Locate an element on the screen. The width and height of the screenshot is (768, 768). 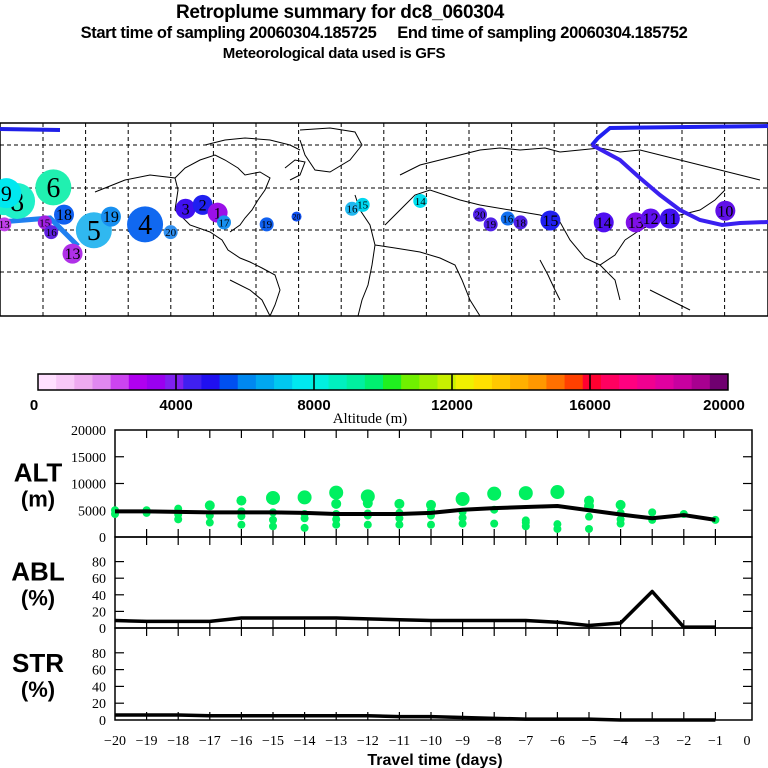
plume-marker: 15 is located at coordinates (550, 220).